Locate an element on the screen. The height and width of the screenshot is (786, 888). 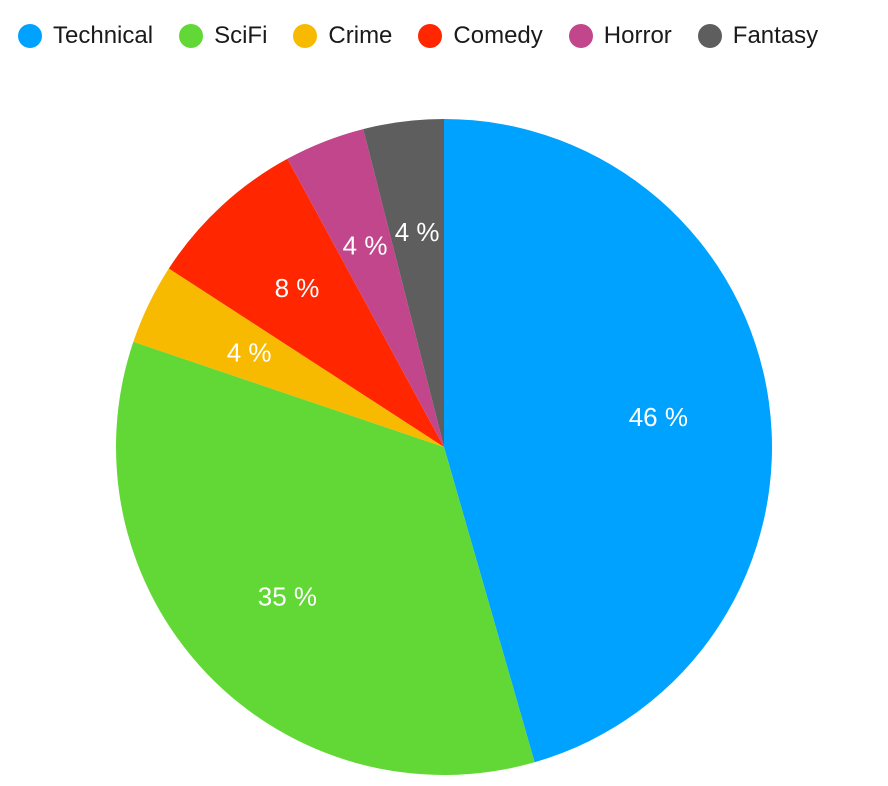
legend-swatch-fantasy is located at coordinates (709, 36).